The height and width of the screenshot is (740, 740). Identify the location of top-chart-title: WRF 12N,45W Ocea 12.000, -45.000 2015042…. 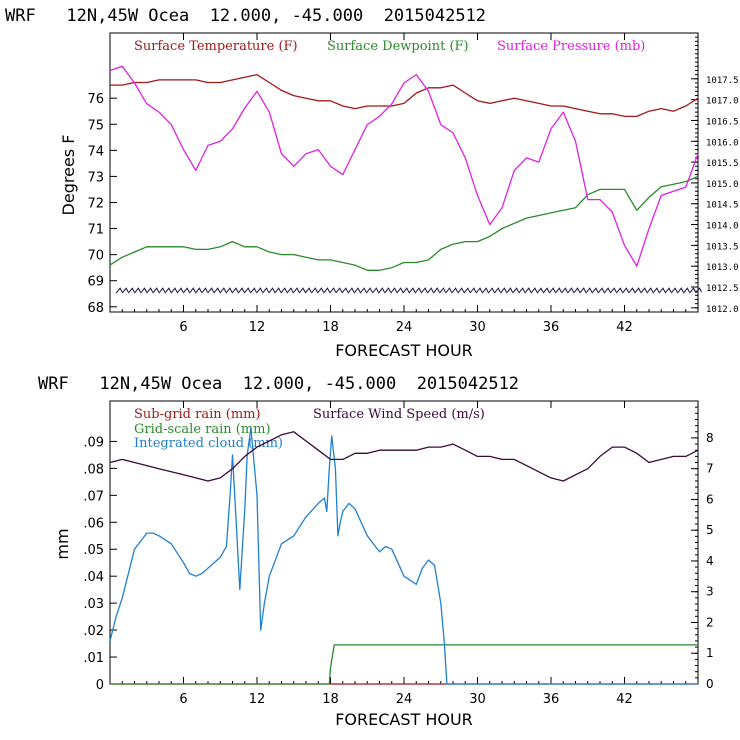
(245, 16).